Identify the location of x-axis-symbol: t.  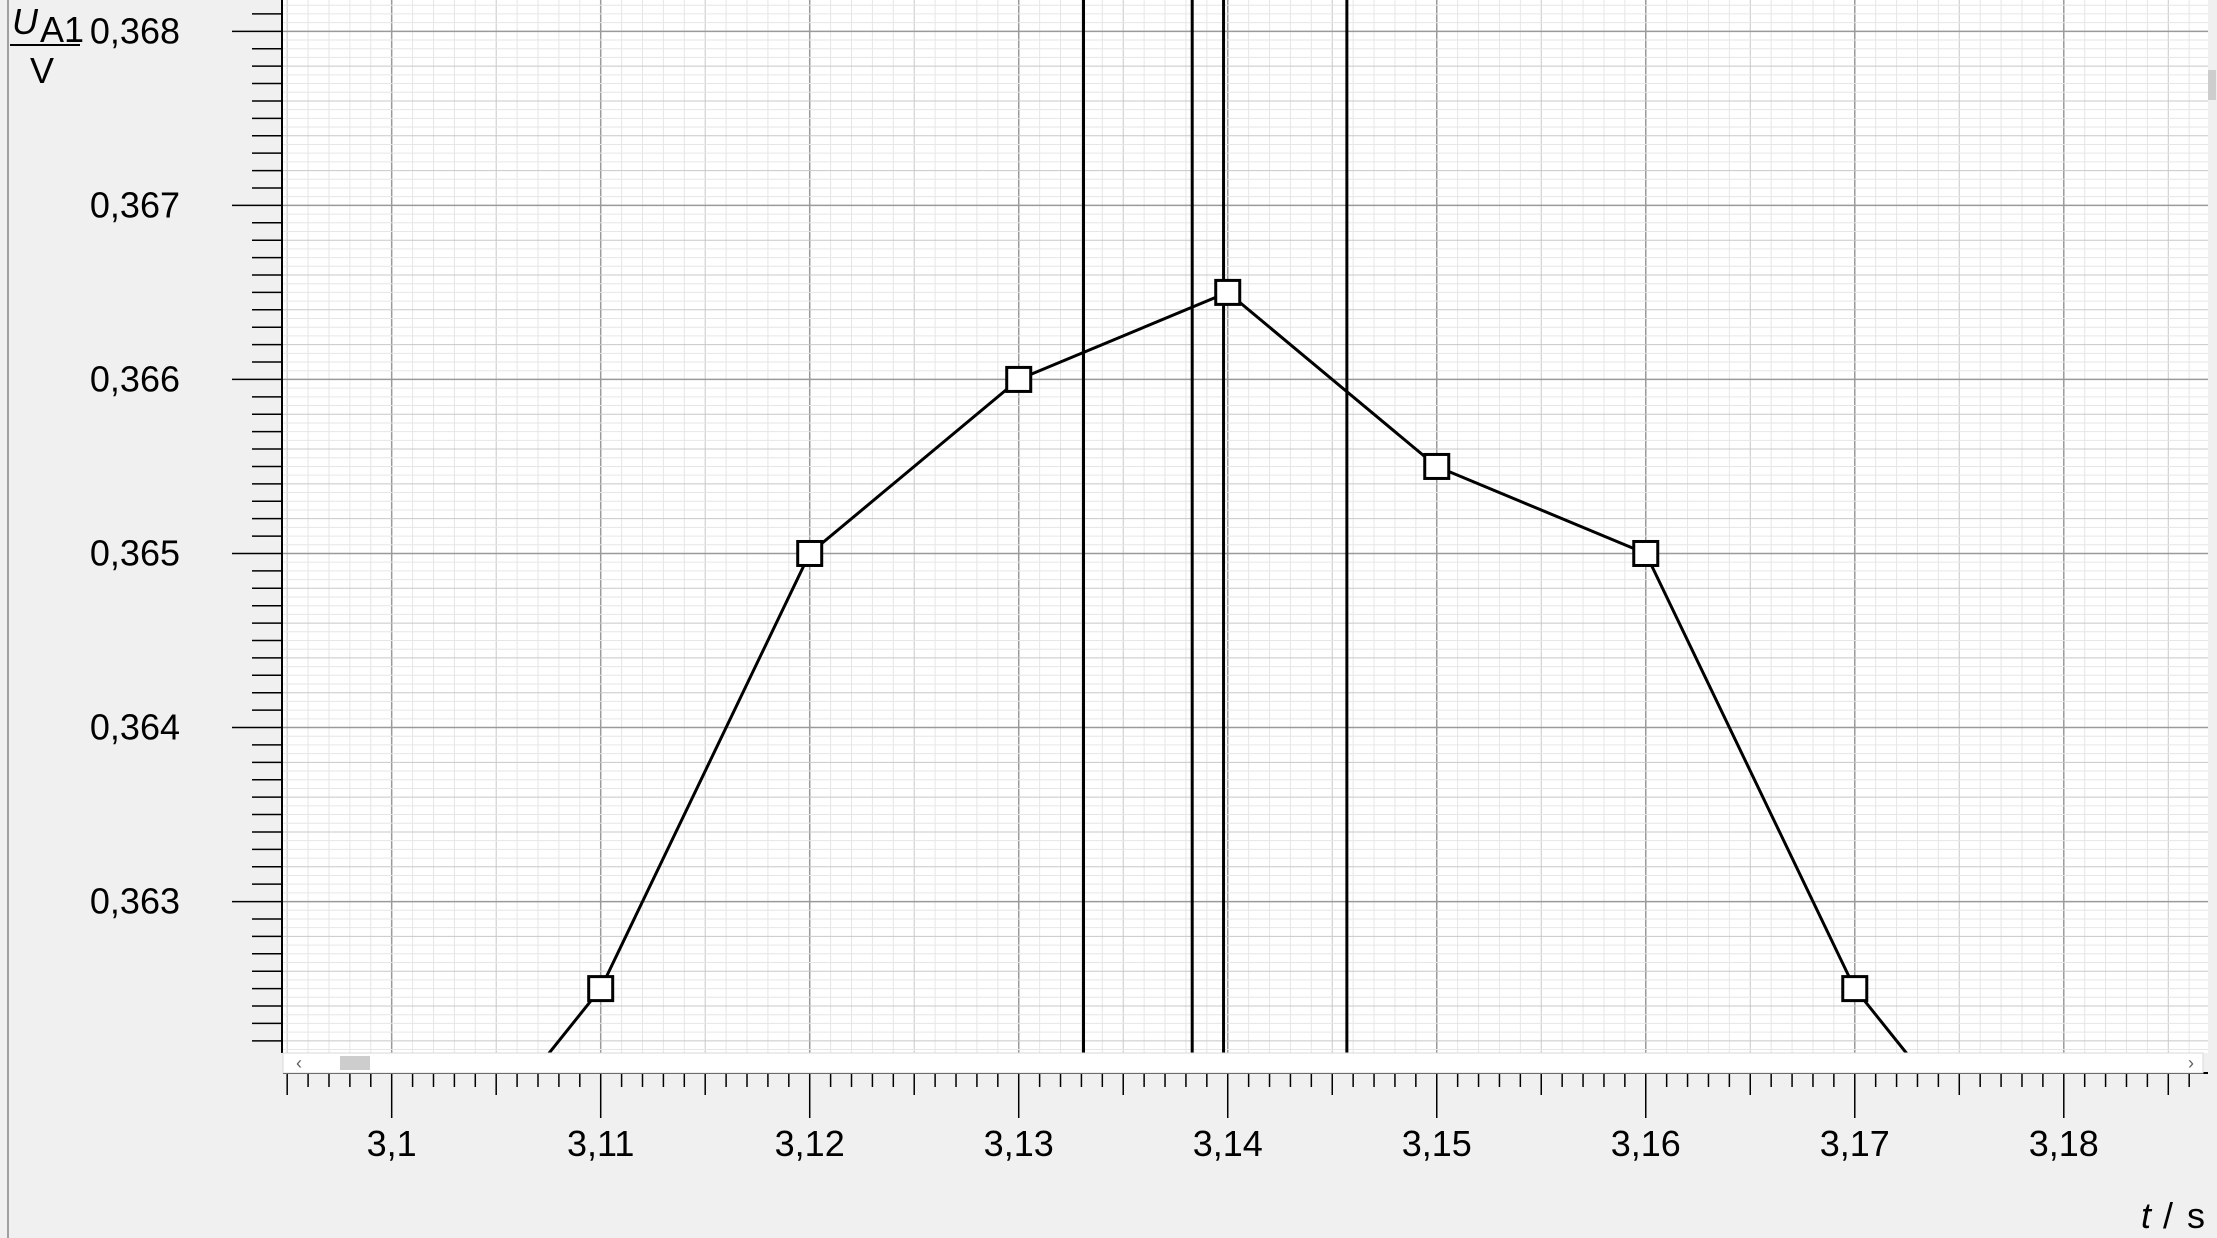
(2147, 1215).